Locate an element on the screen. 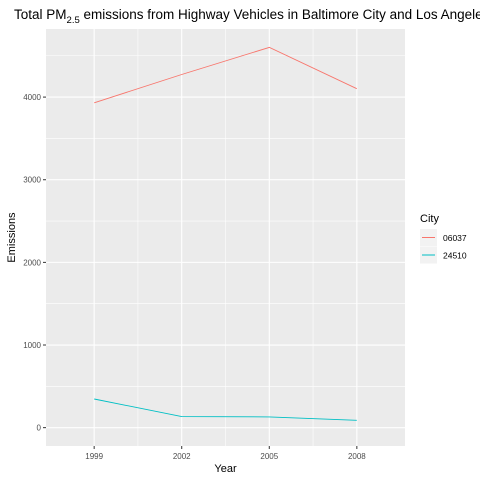  y-axis: 0 1000 2000 3000 4000 is located at coordinates (34, 263).